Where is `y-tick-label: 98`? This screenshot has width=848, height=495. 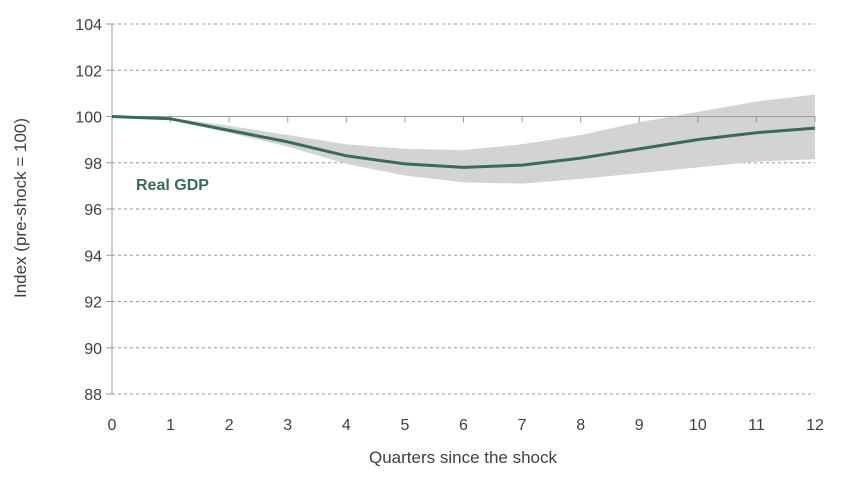 y-tick-label: 98 is located at coordinates (93, 164).